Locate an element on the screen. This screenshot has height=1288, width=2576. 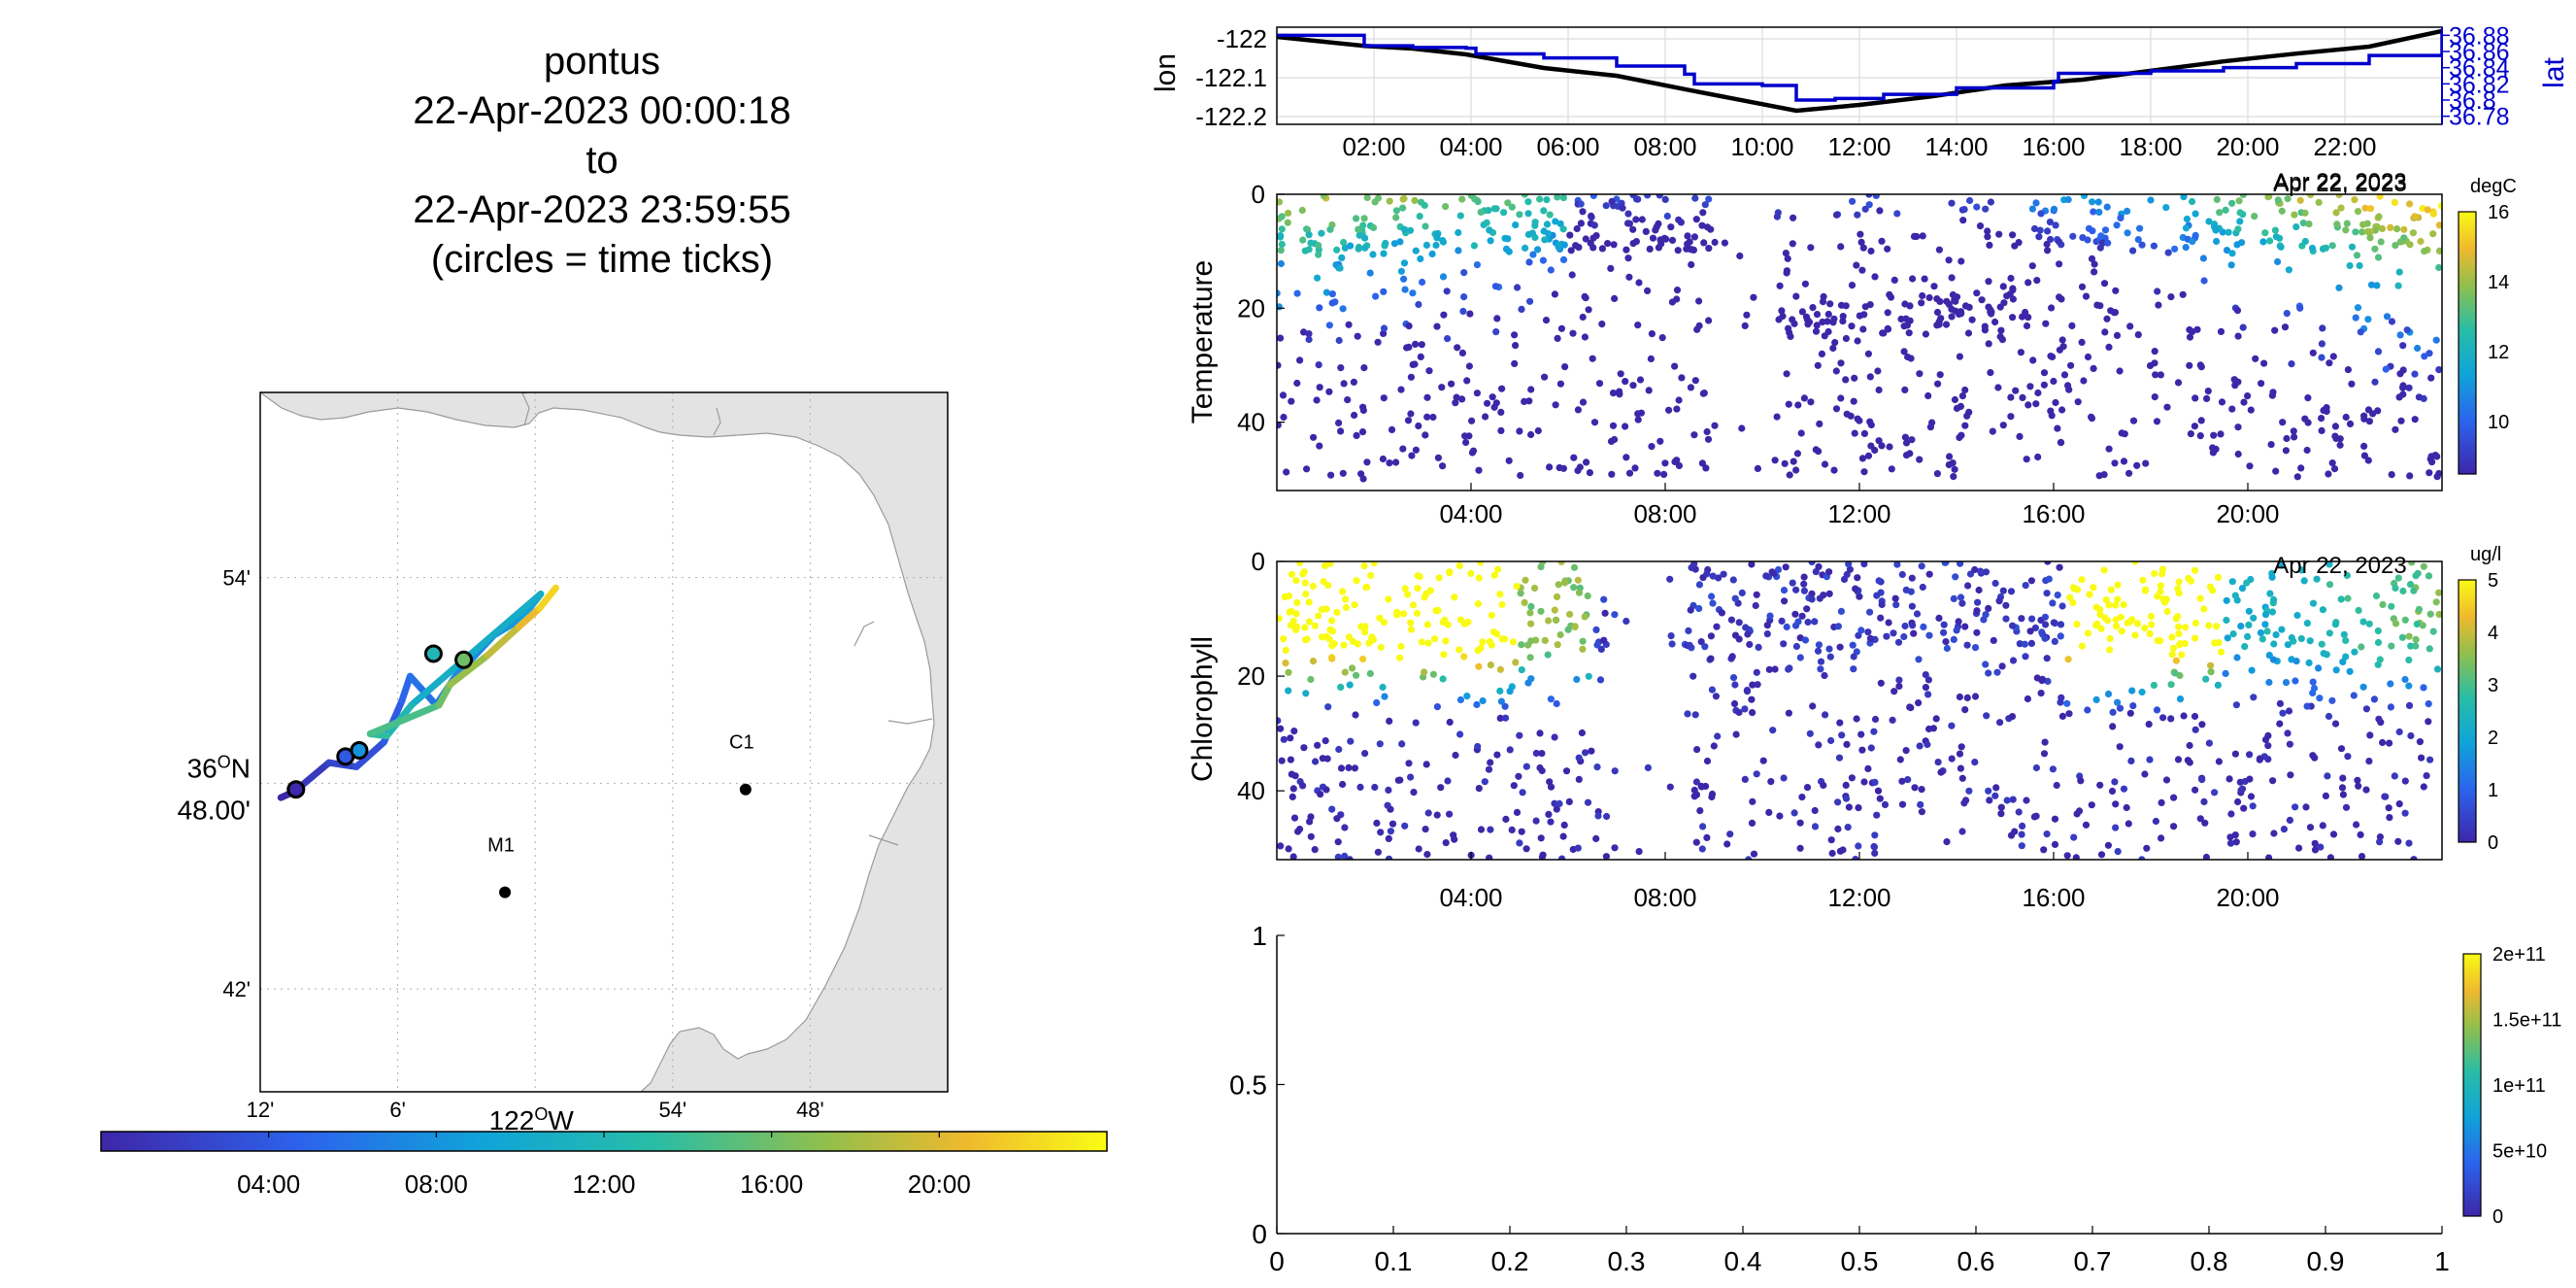
colorbar-tick-label: 0 is located at coordinates (2493, 843).